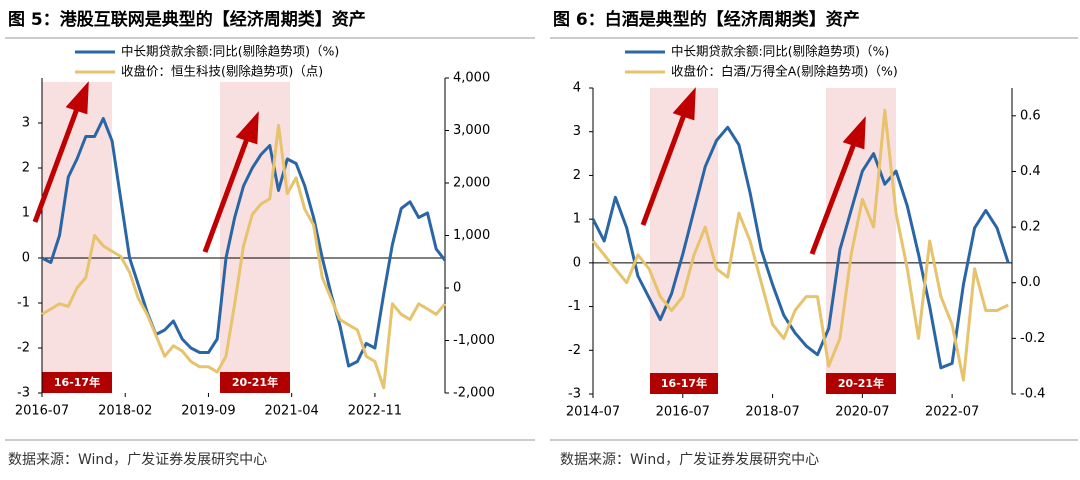 Image resolution: width=1080 pixels, height=480 pixels. I want to click on y2-tick-label: 3,000, so click(471, 130).